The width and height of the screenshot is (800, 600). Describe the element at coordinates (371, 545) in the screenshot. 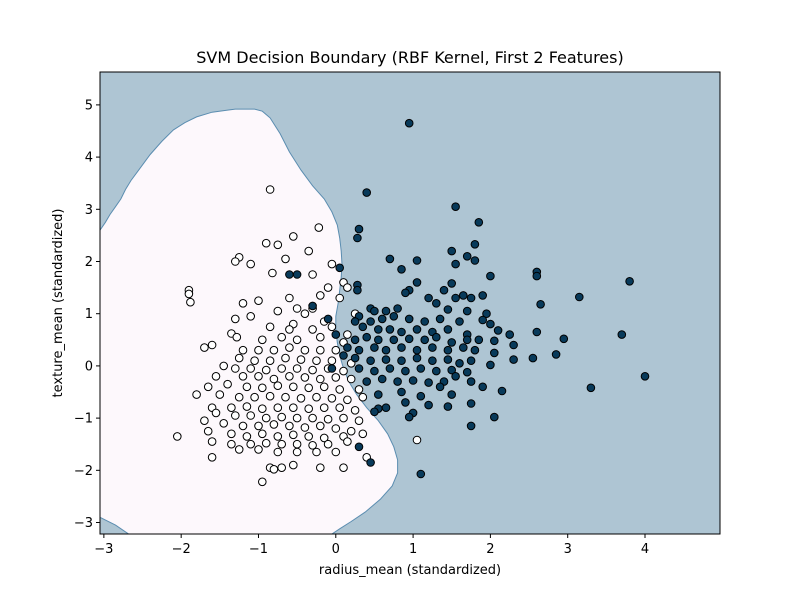

I see `x-axis: −3 −2 −1 0 1 2 3 4` at that location.